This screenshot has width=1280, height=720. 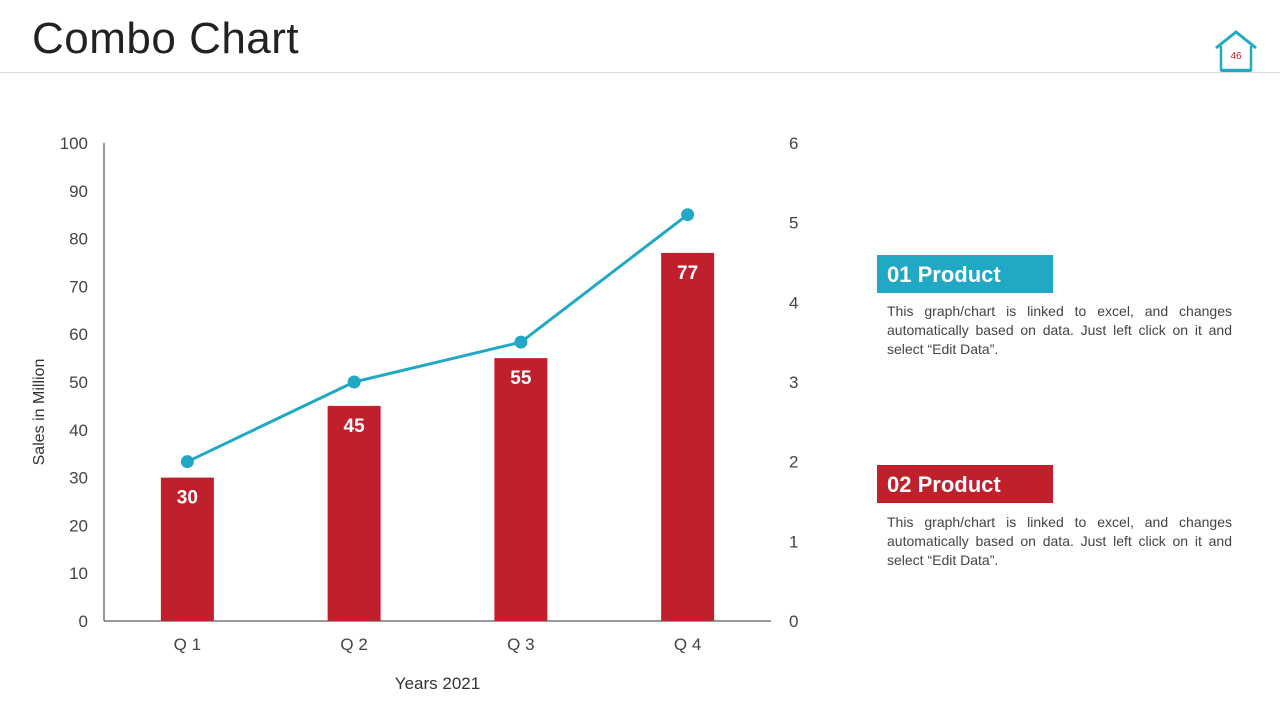 What do you see at coordinates (78, 478) in the screenshot?
I see `y-tick-label: 30` at bounding box center [78, 478].